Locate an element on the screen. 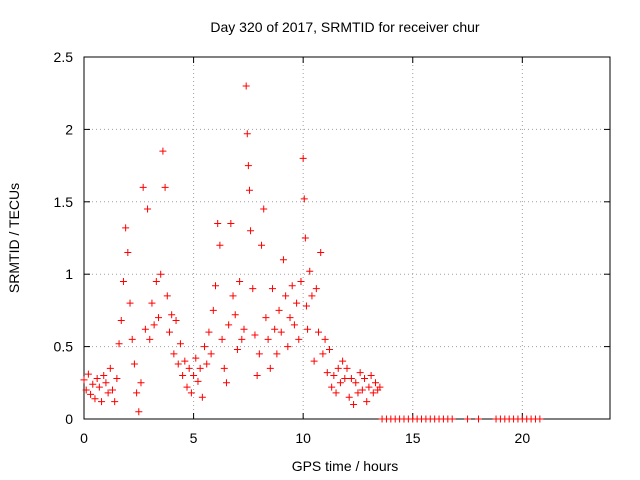  x-axis-label: GPS time / hours is located at coordinates (345, 466).